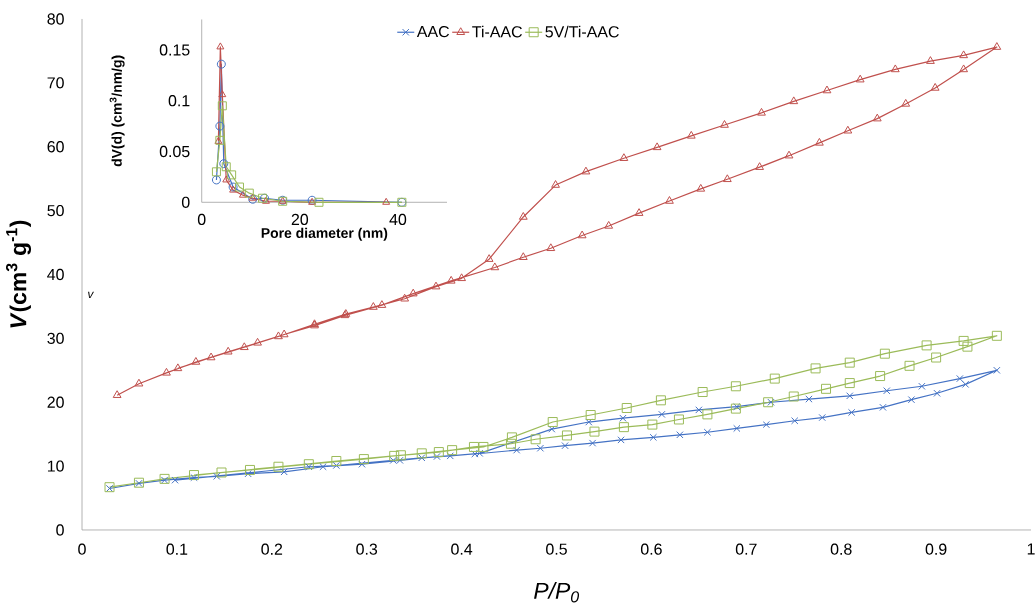 The width and height of the screenshot is (1035, 614). I want to click on y-tick-label: 60, so click(55, 147).